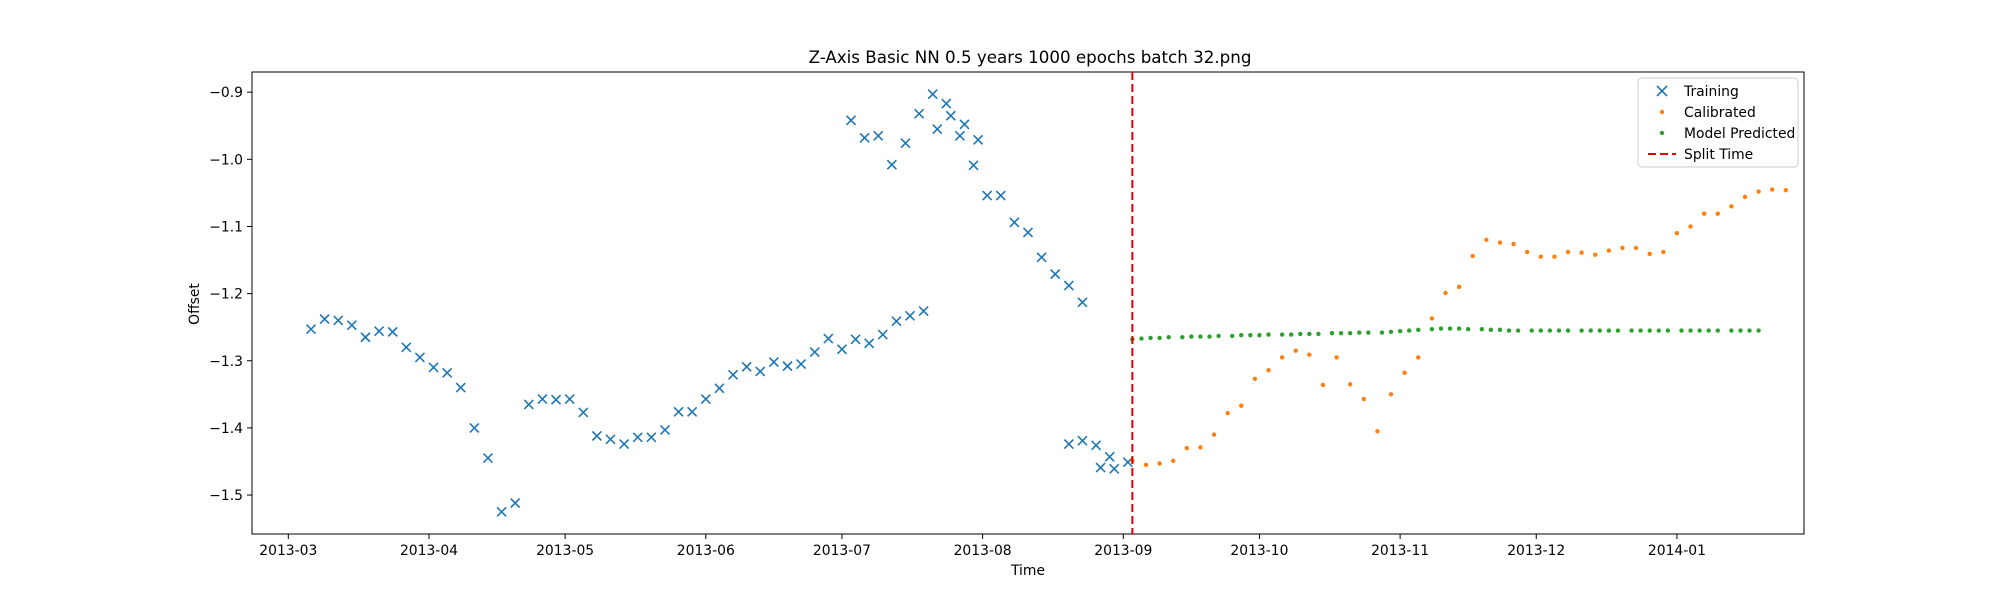  Describe the element at coordinates (226, 93) in the screenshot. I see `y-tick-label: −0.9` at that location.